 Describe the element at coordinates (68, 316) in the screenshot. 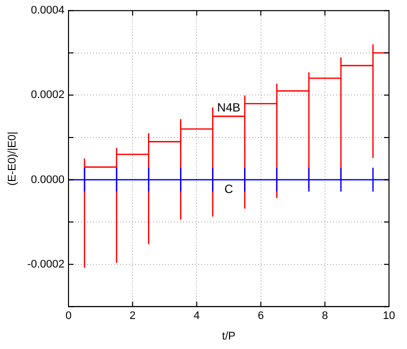

I see `x-tick-label: 0` at that location.